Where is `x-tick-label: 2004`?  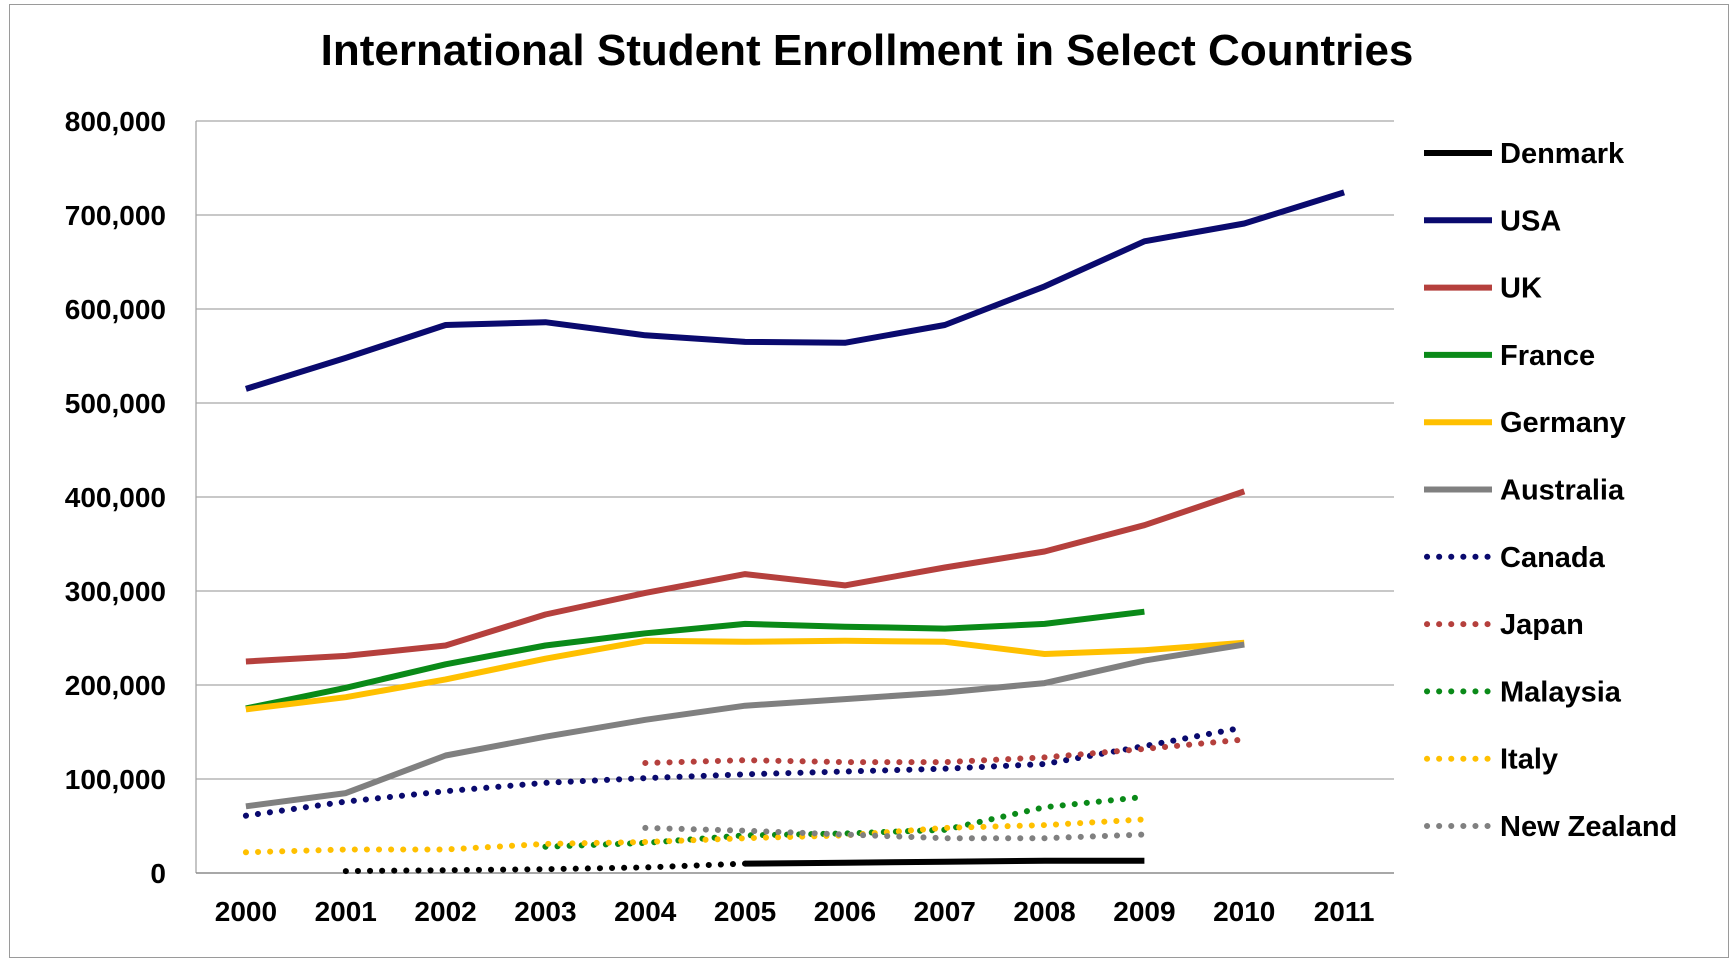 x-tick-label: 2004 is located at coordinates (645, 911).